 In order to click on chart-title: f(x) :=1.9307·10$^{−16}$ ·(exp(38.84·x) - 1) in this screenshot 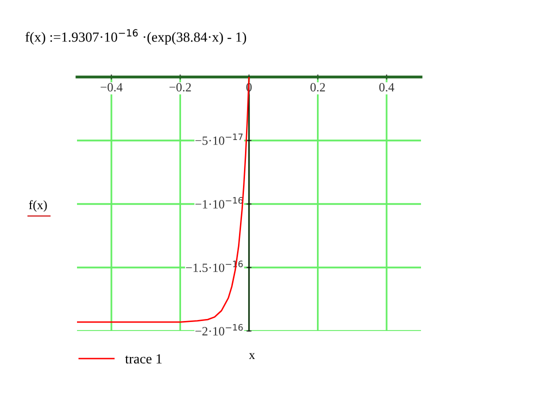, I will do `click(135, 37)`.